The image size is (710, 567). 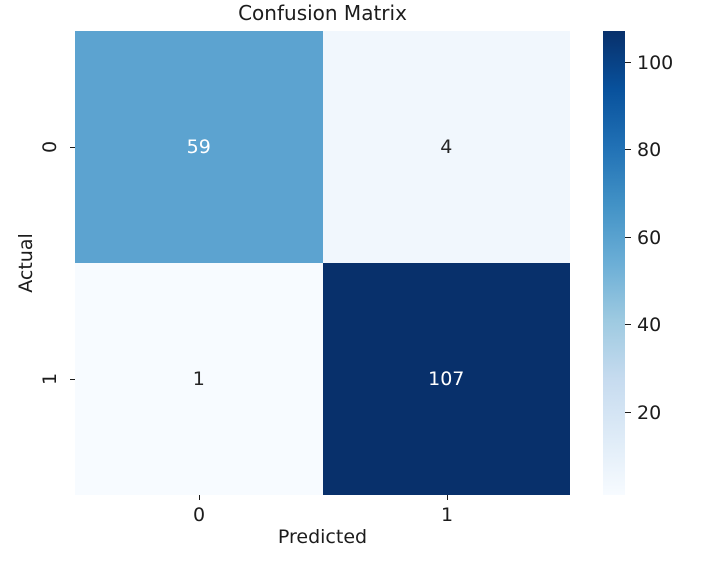 I want to click on heatmap-cell-r1c0: 1, so click(x=199, y=379).